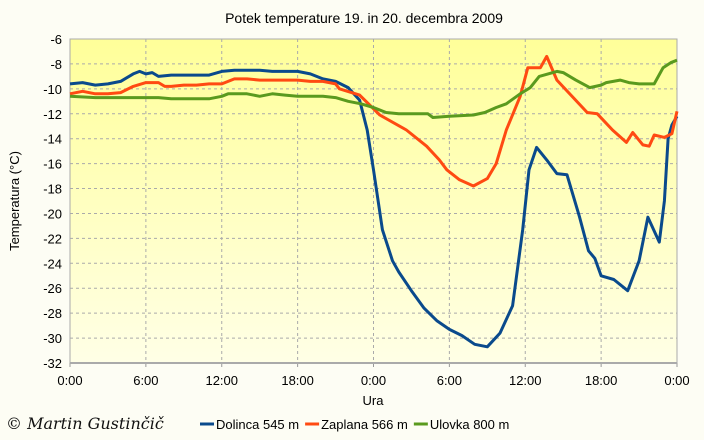  What do you see at coordinates (52, 114) in the screenshot?
I see `y-tick-label: -12` at bounding box center [52, 114].